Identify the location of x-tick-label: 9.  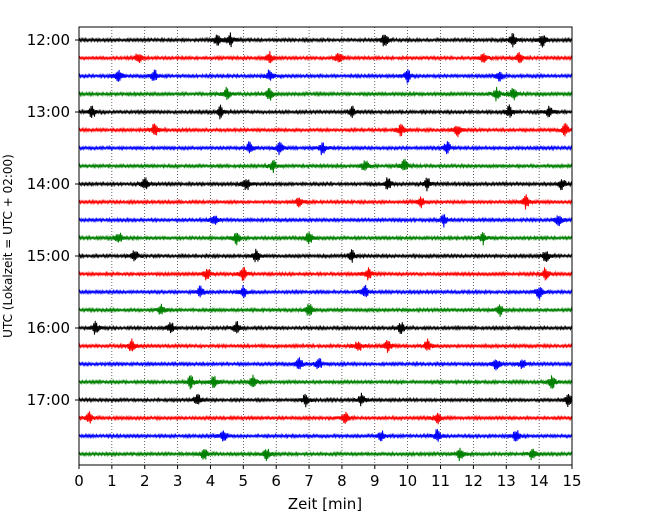
(375, 481).